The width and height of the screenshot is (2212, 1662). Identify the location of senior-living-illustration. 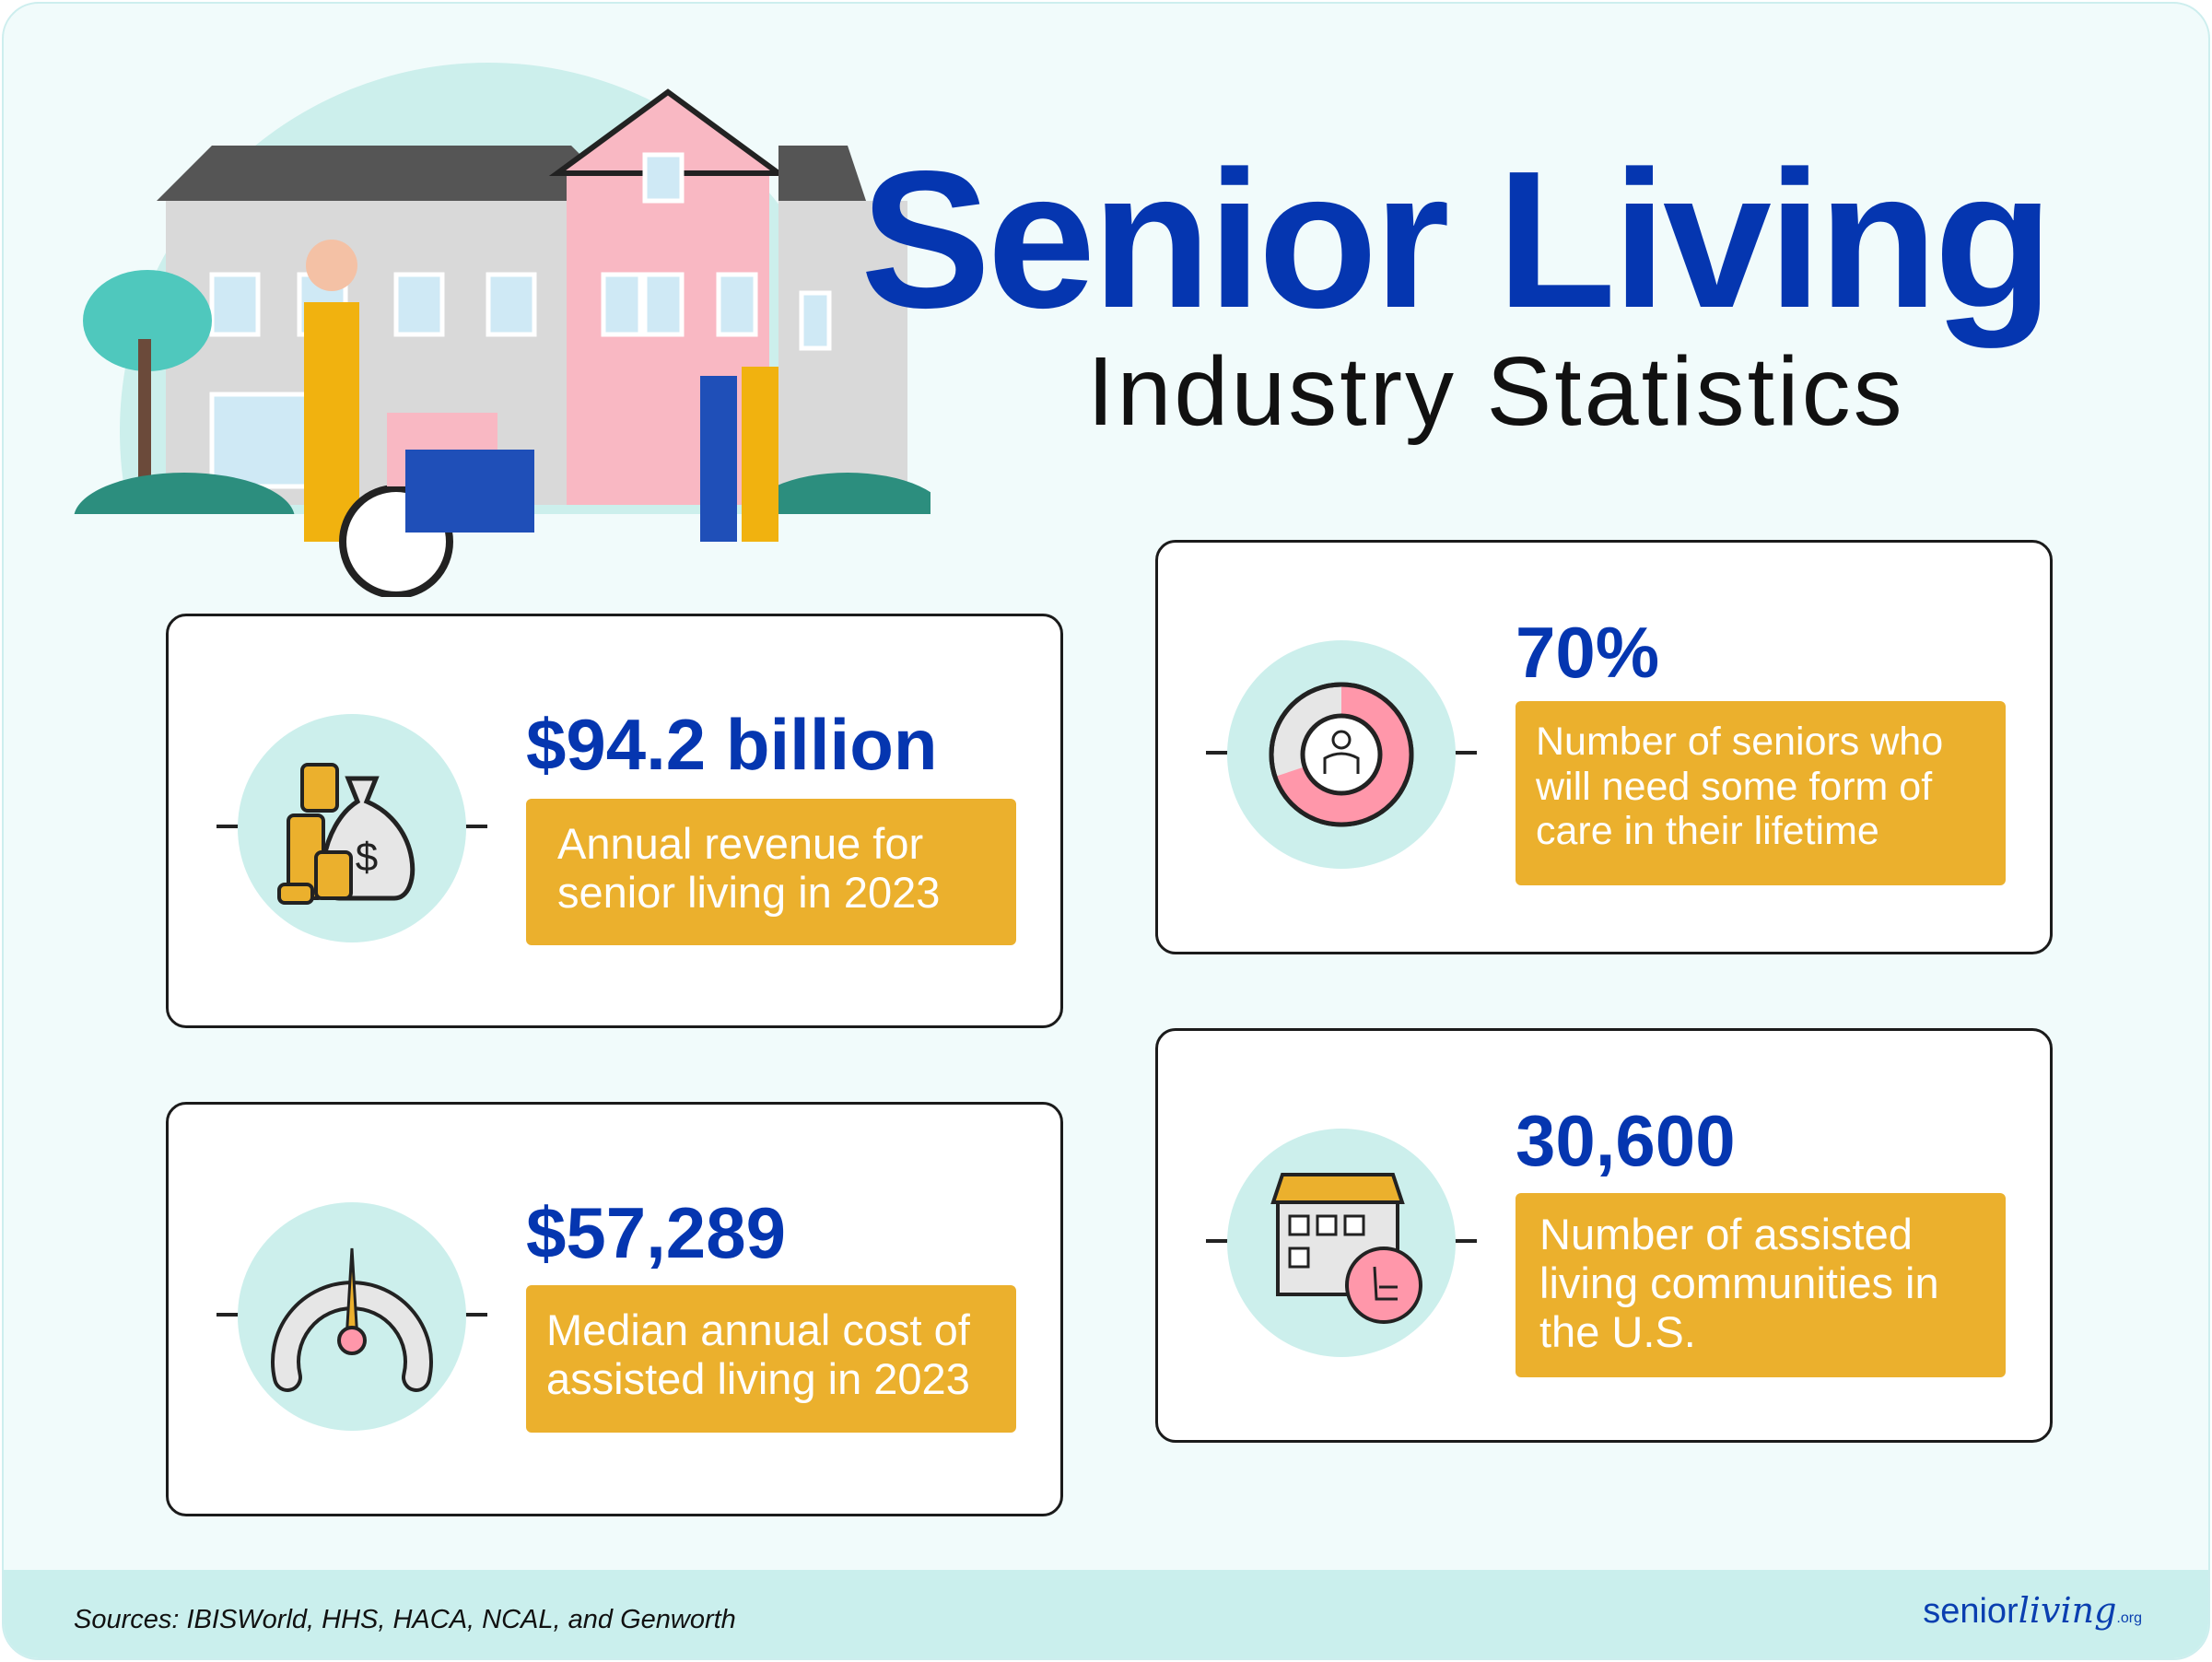
(492, 330).